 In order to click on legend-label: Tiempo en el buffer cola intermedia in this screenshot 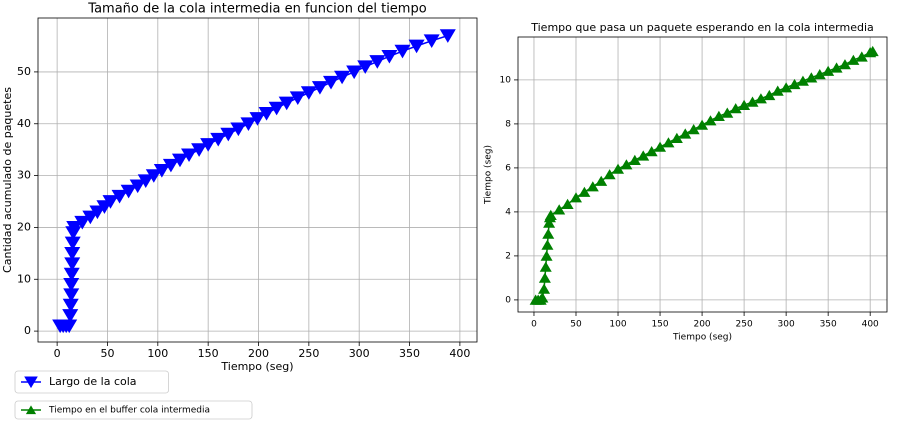, I will do `click(129, 411)`.